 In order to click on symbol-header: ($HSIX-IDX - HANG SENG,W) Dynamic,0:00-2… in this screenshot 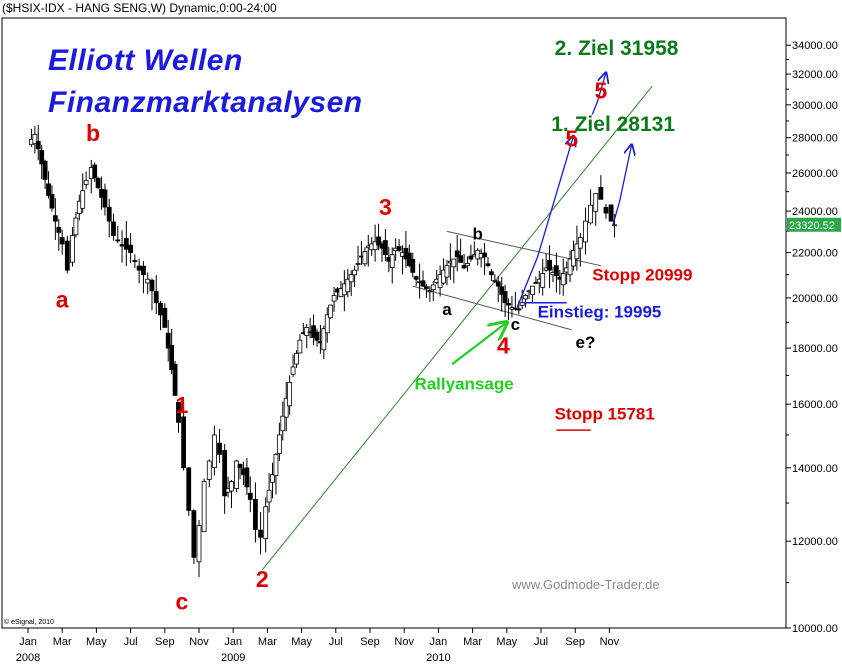, I will do `click(139, 8)`.